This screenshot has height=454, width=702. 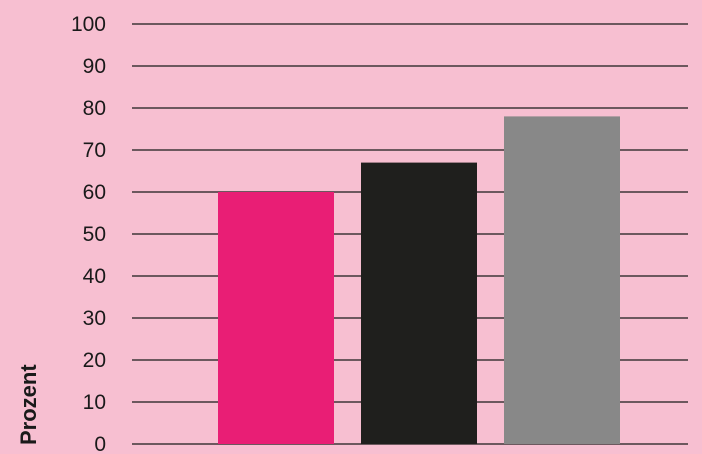 I want to click on y-axis-label: Prozent, so click(x=28, y=404).